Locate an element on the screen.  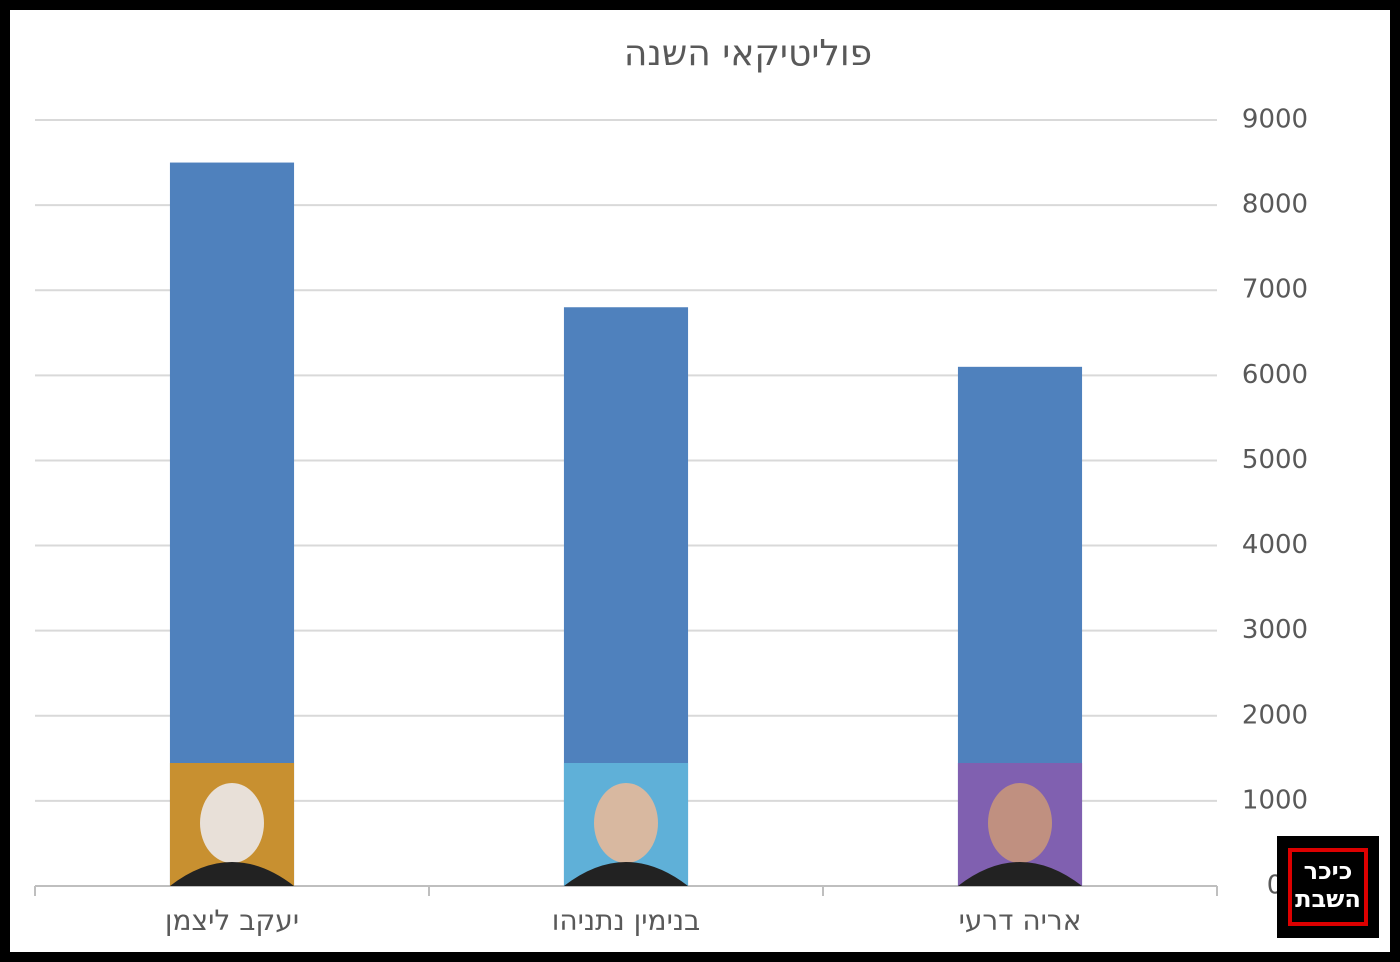
x-tick-label: יעקב ליצמן is located at coordinates (232, 920).